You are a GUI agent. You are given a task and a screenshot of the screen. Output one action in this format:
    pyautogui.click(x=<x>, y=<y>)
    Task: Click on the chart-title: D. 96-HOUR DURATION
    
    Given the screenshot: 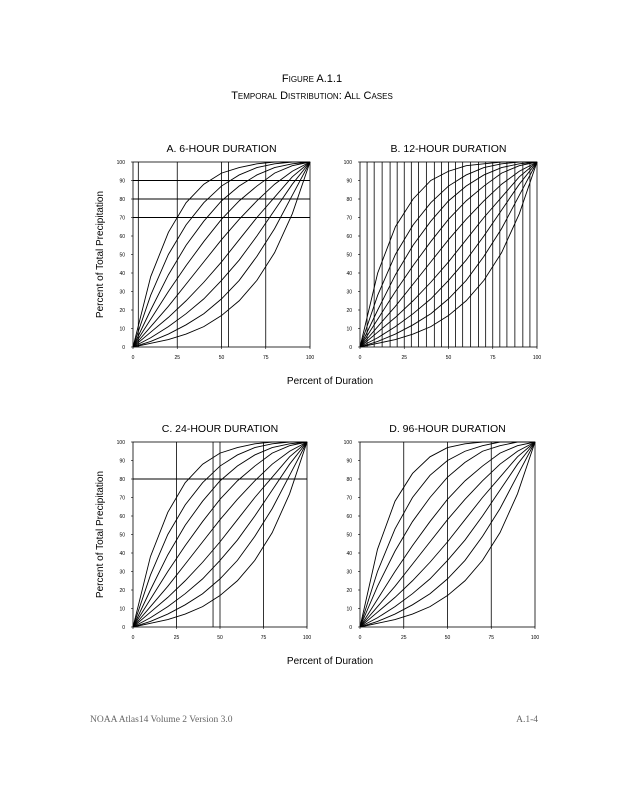 What is the action you would take?
    pyautogui.click(x=447, y=429)
    